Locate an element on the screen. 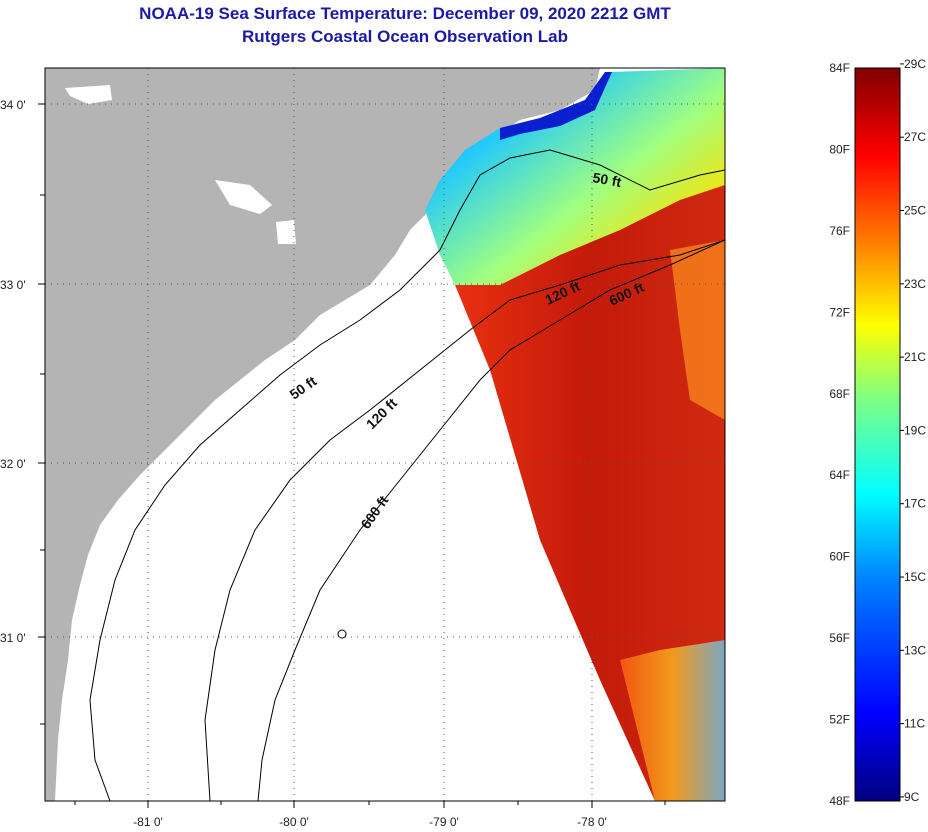 This screenshot has height=832, width=928. colorbar-label-celsius: 29C is located at coordinates (915, 64).